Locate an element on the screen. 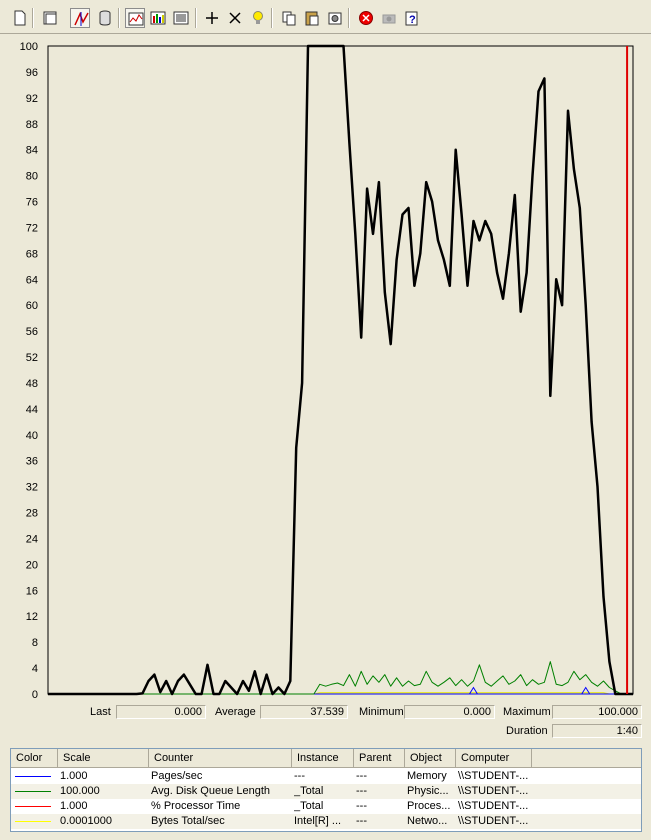  y-tick-label: 24 is located at coordinates (32, 539).